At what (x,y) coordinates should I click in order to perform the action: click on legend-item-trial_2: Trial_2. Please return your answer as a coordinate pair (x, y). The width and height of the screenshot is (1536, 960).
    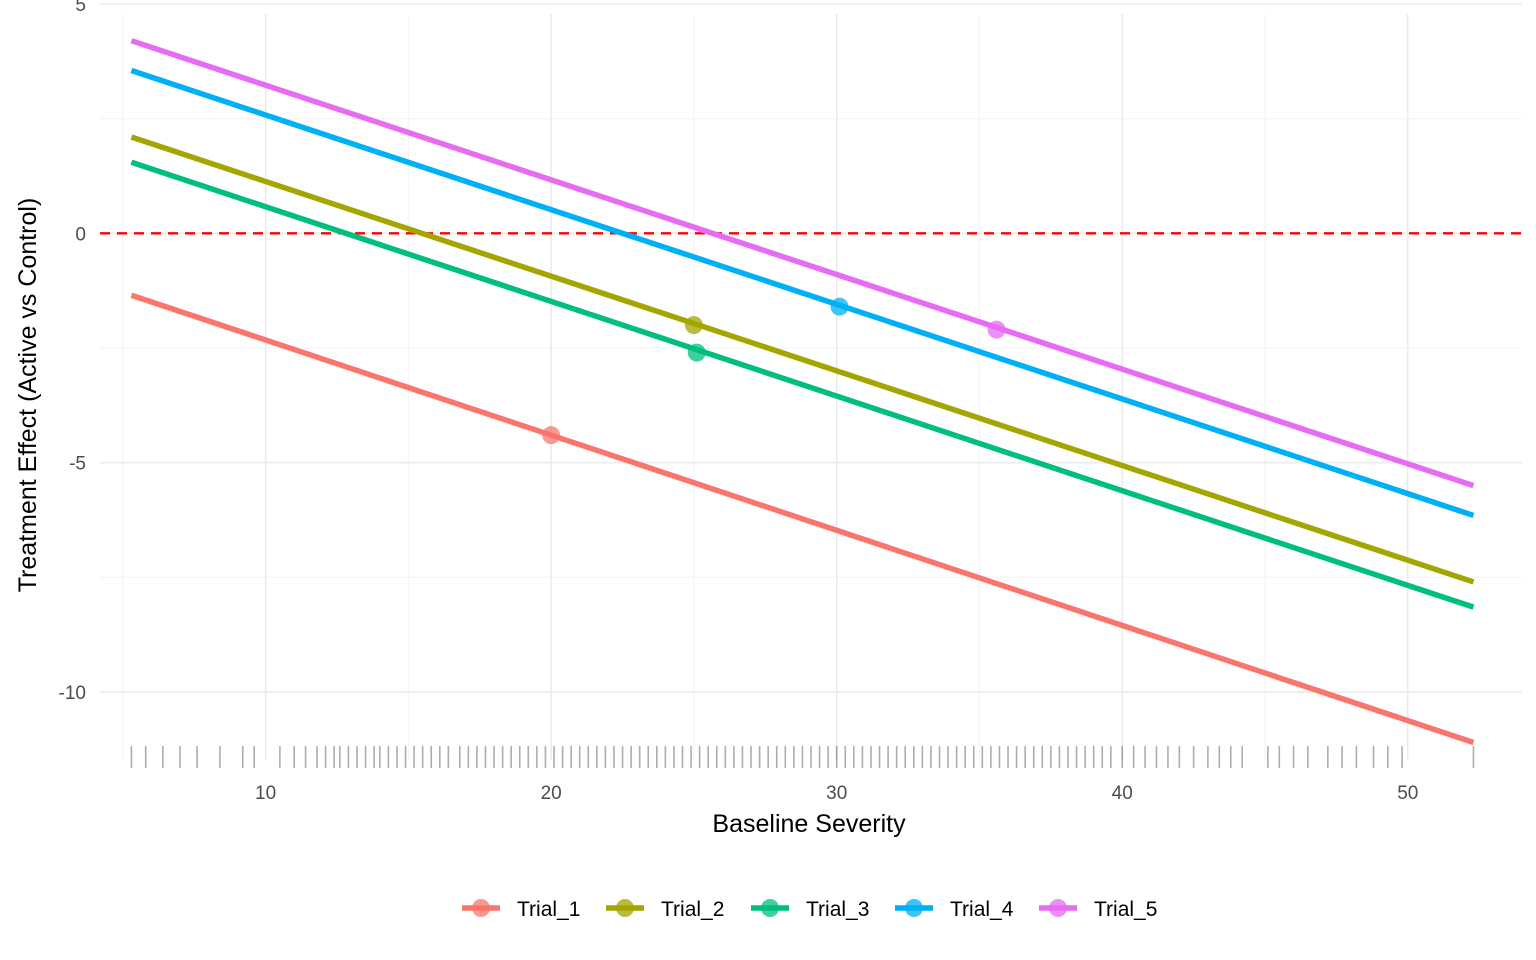
    Looking at the image, I should click on (665, 909).